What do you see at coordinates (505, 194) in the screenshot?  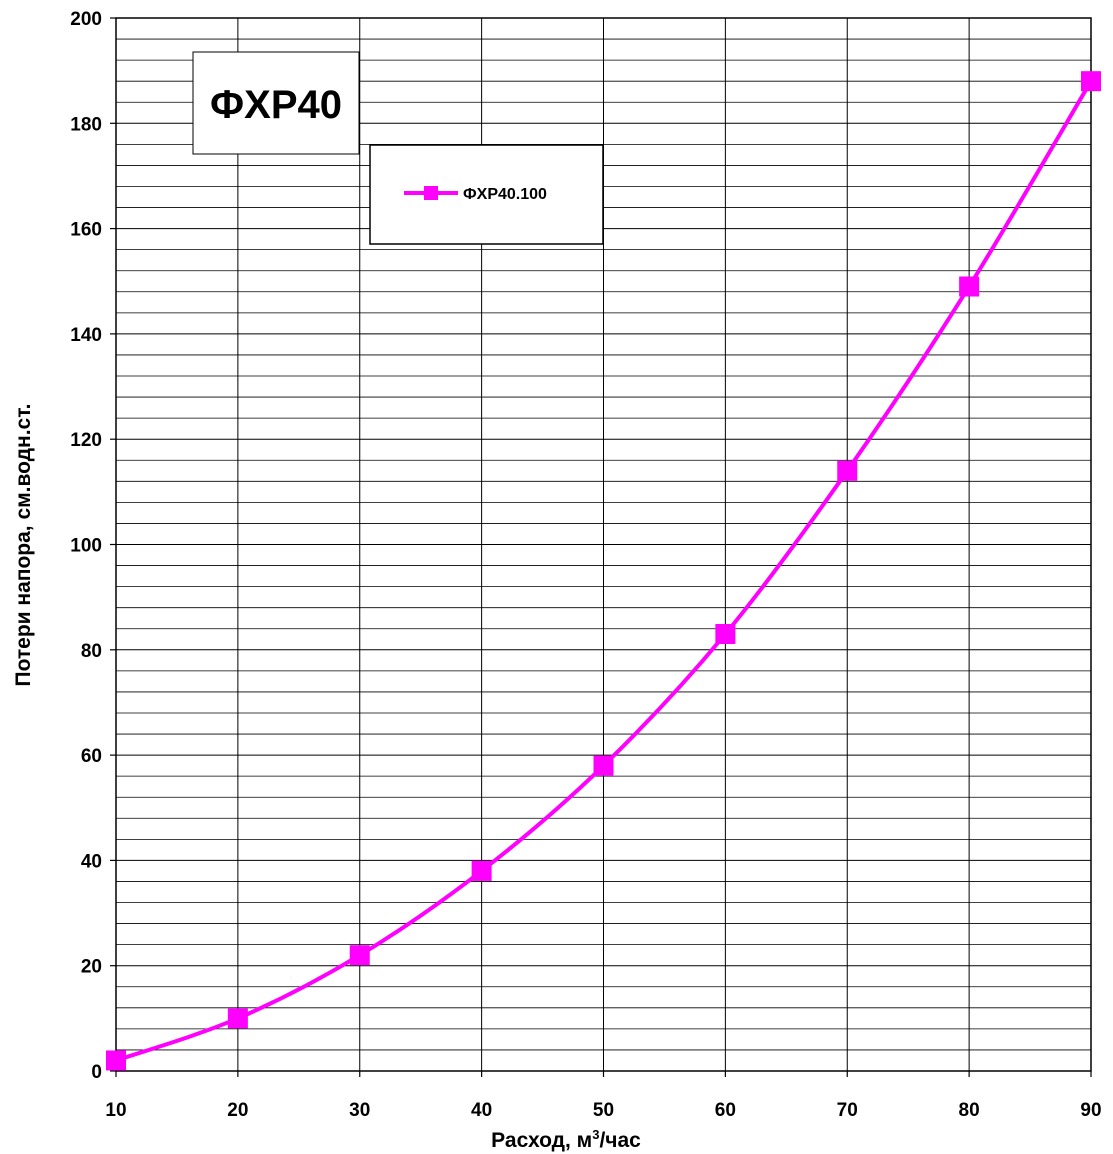 I see `legend-label: ФХР40.100` at bounding box center [505, 194].